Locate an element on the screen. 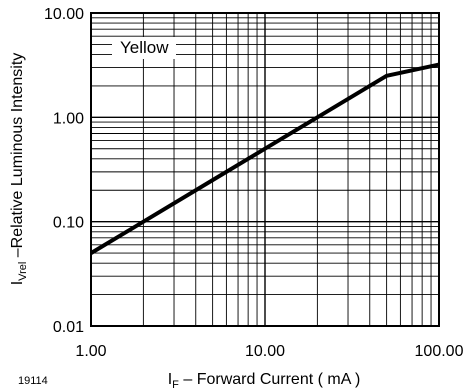  legend-box is located at coordinates (144, 48).